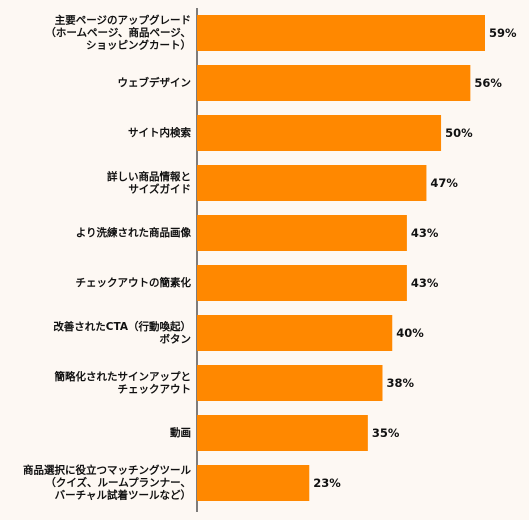 The width and height of the screenshot is (529, 520). I want to click on category-label: 動画, so click(180, 432).